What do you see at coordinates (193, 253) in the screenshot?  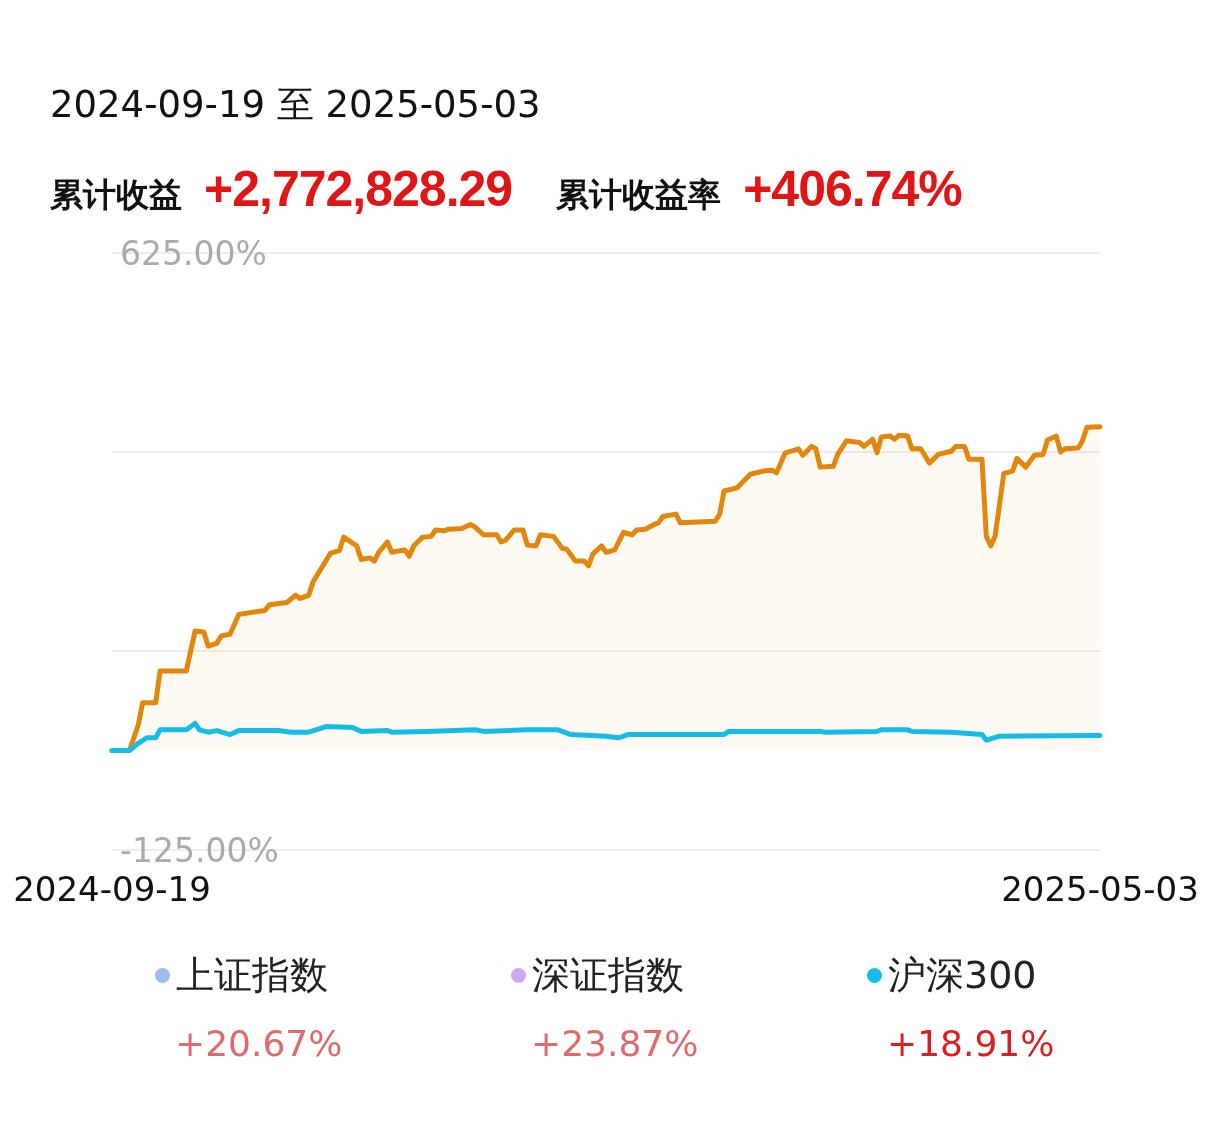 I see `y-tick-label: 625.00%` at bounding box center [193, 253].